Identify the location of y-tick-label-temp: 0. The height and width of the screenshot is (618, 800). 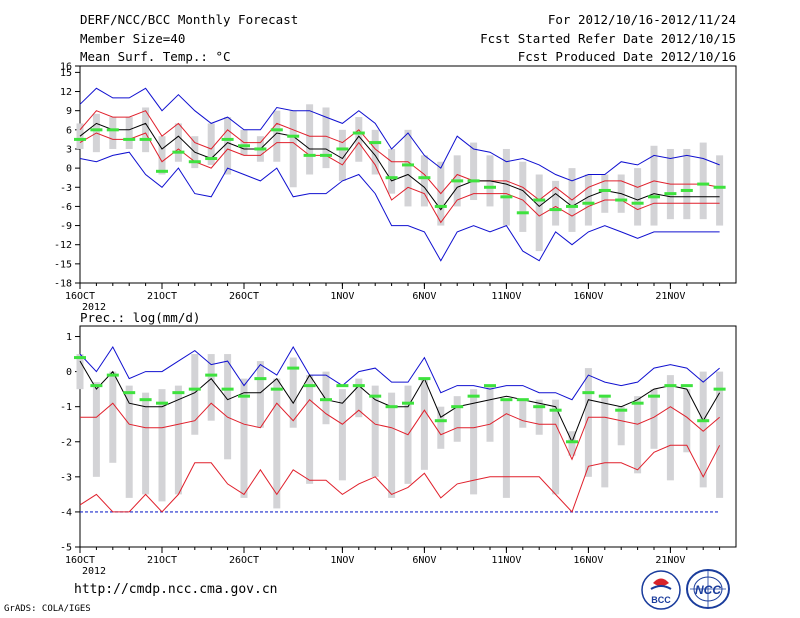
(69, 169).